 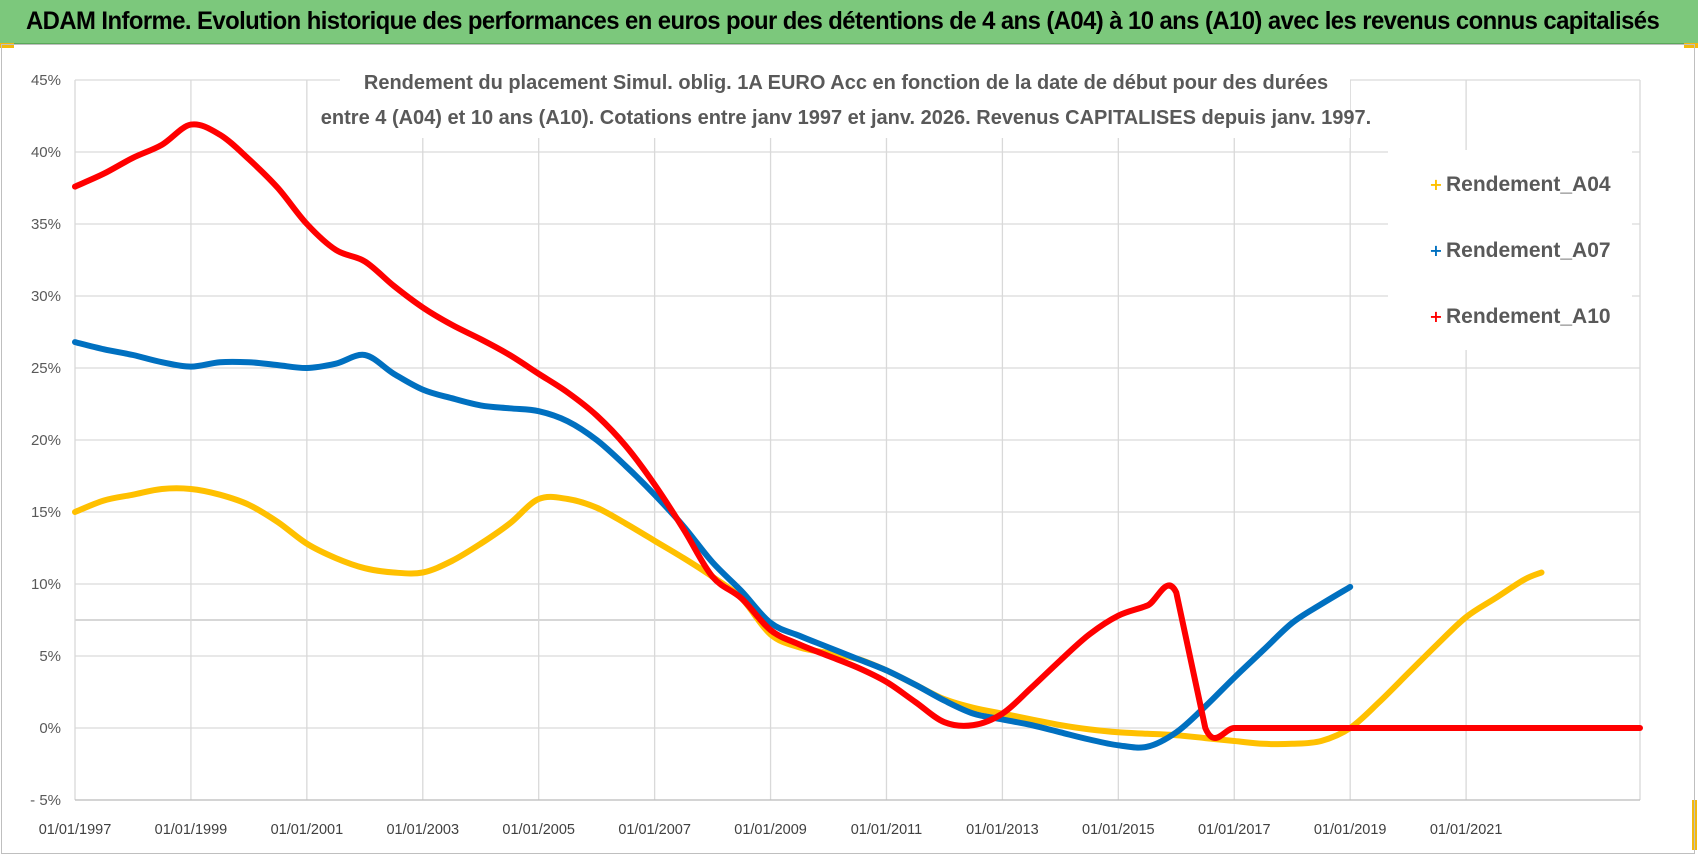 I want to click on x-tick-label: 01/01/1997, so click(x=75, y=830).